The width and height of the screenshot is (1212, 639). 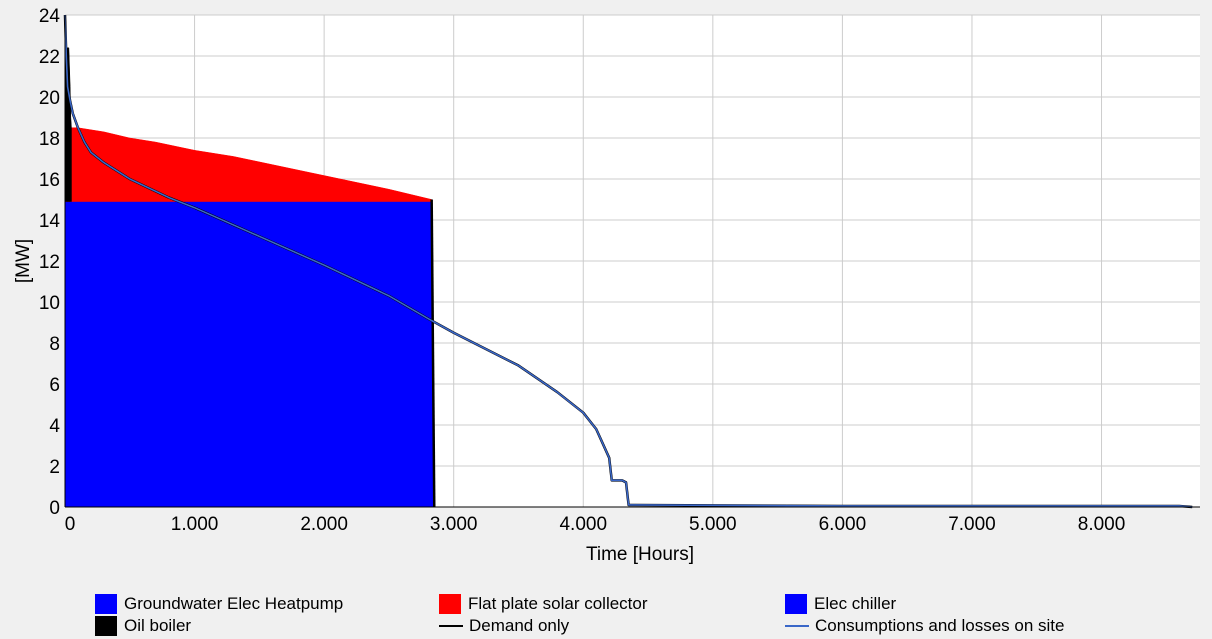 What do you see at coordinates (54, 467) in the screenshot?
I see `y-tick-label: 2` at bounding box center [54, 467].